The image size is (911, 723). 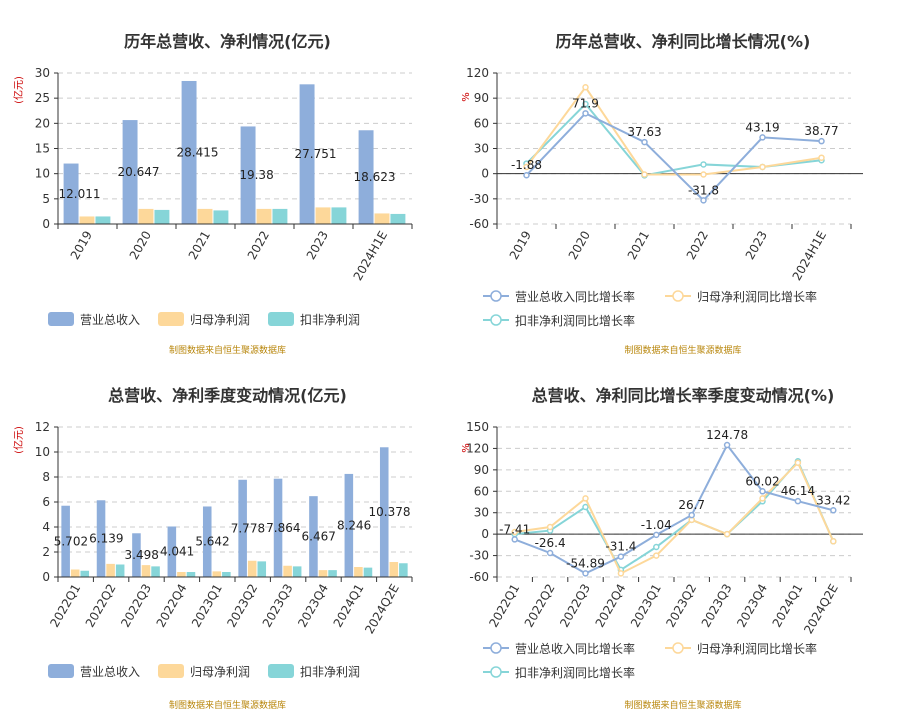 I want to click on data-label: 5.642, so click(x=212, y=542).